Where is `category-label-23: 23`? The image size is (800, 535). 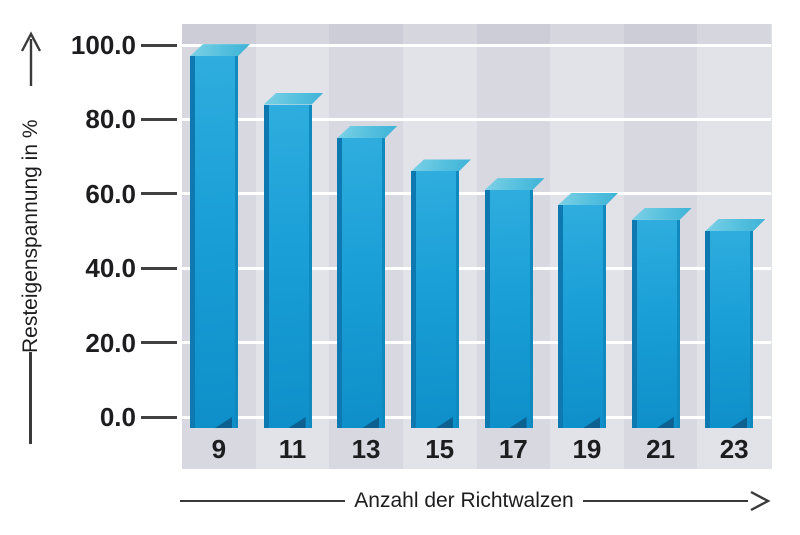
category-label-23: 23 is located at coordinates (734, 449).